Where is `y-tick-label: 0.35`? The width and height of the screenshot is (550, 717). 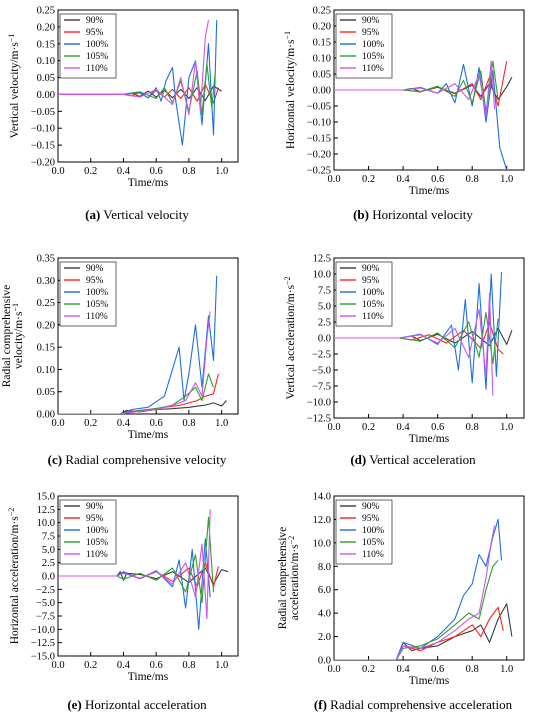 y-tick-label: 0.35 is located at coordinates (46, 259).